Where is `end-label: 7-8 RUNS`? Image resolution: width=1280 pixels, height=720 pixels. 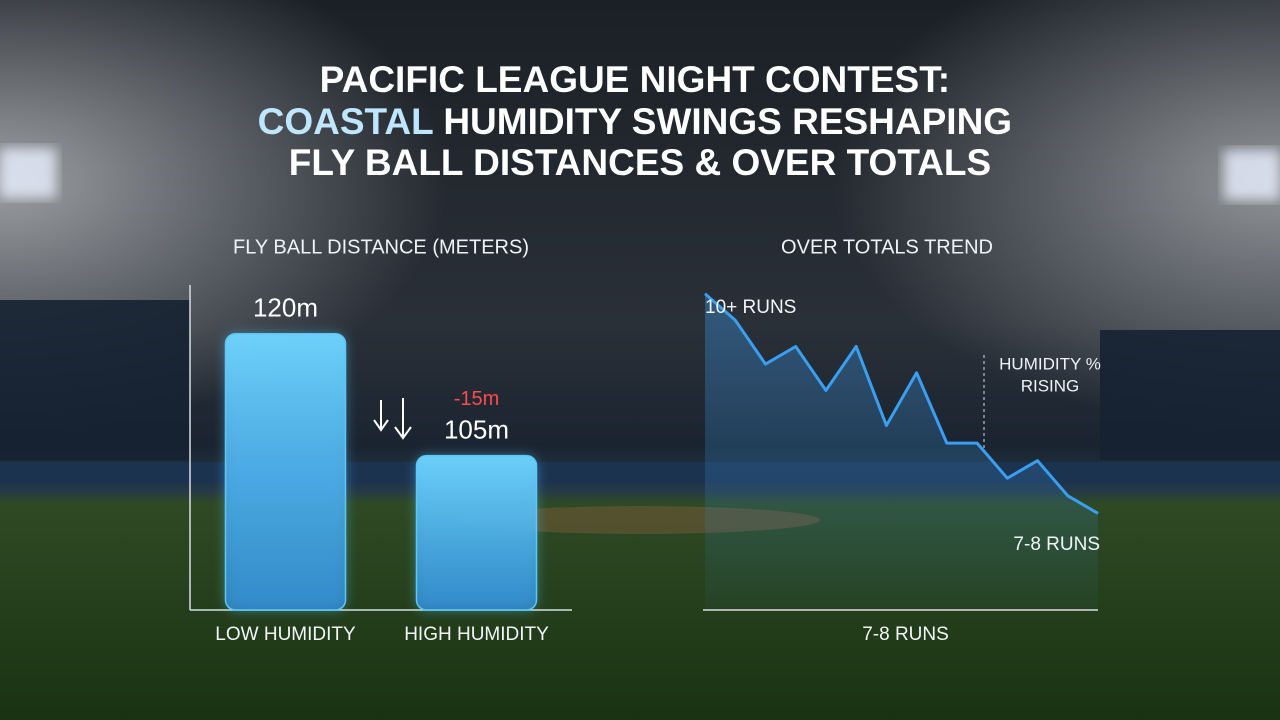 end-label: 7-8 RUNS is located at coordinates (1056, 544).